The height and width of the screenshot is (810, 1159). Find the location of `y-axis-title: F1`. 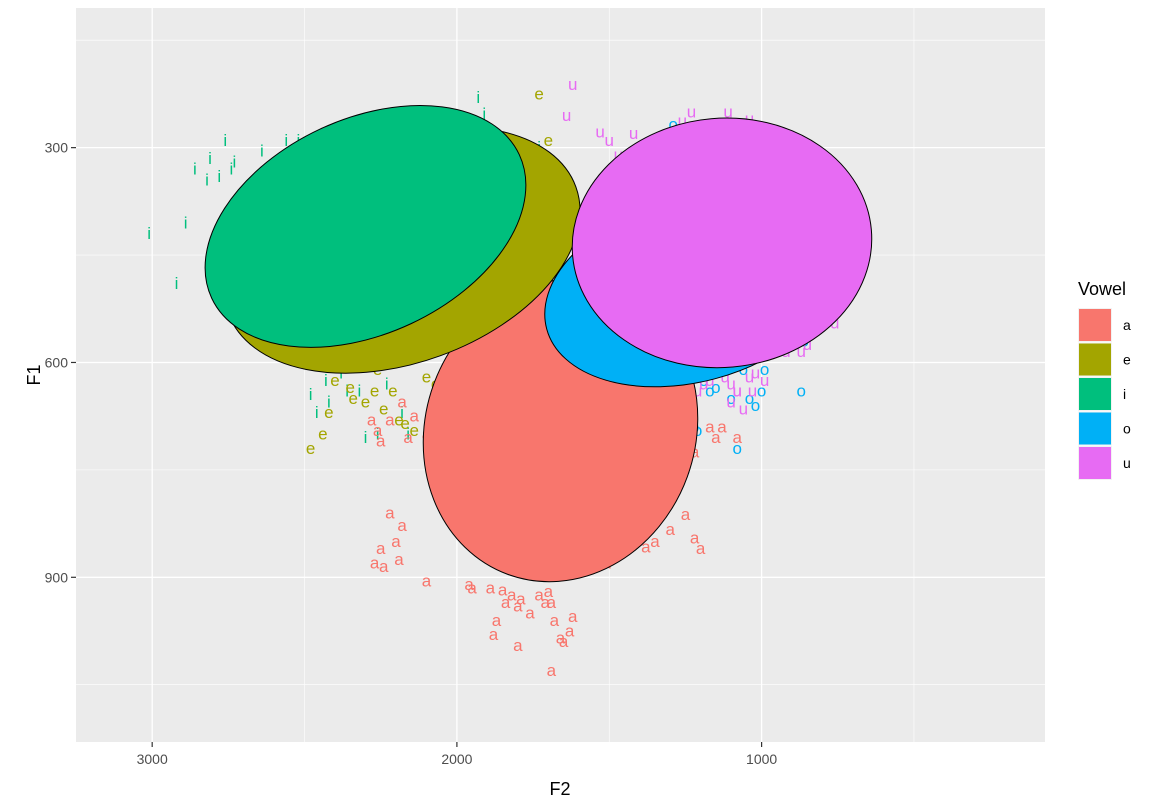

y-axis-title: F1 is located at coordinates (34, 374).